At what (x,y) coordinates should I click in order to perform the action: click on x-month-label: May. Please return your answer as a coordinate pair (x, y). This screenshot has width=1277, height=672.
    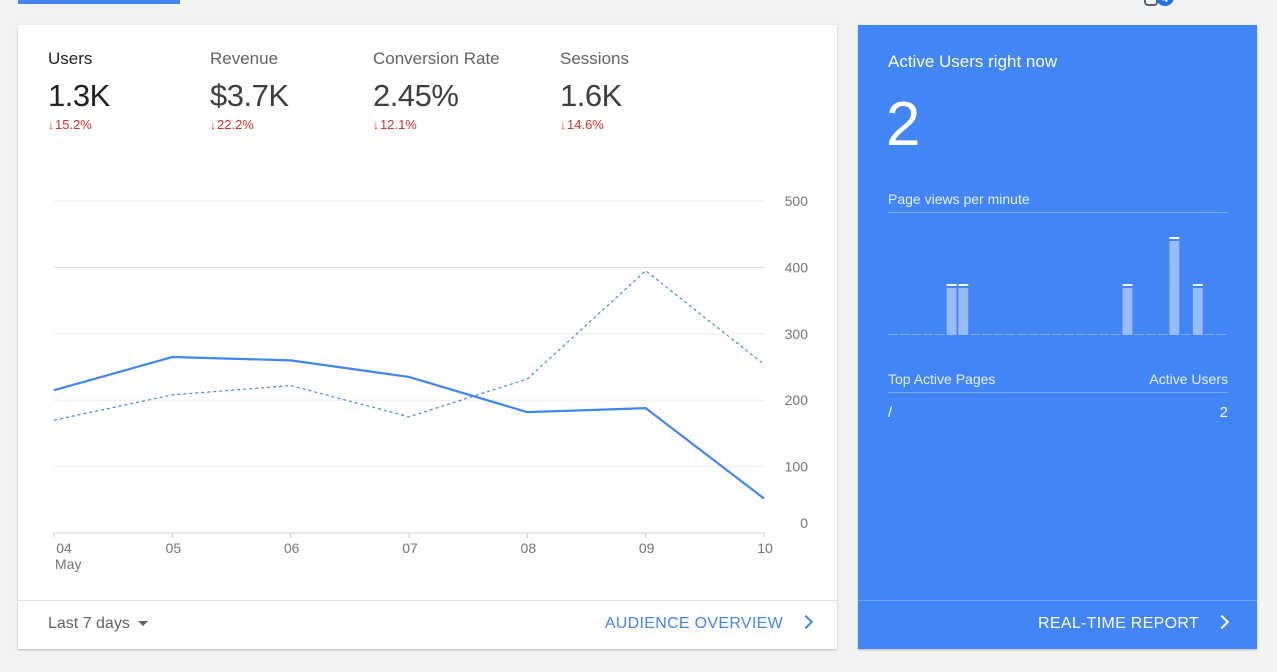
    Looking at the image, I should click on (68, 564).